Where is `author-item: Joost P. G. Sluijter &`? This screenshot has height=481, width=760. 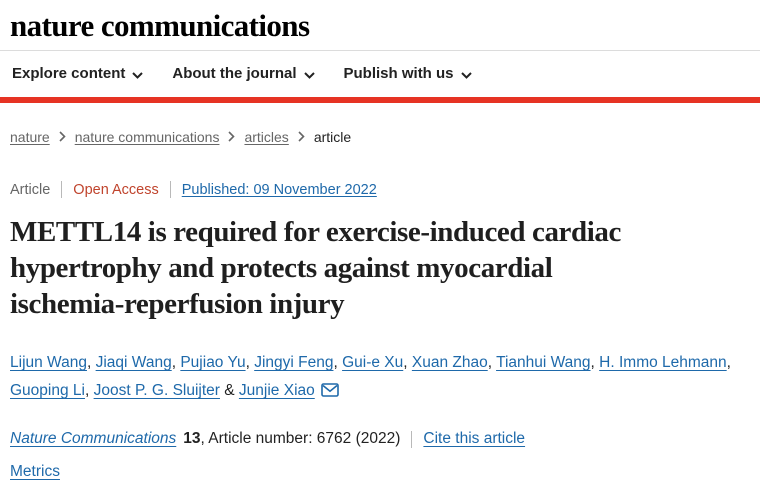 author-item: Joost P. G. Sluijter & is located at coordinates (166, 390).